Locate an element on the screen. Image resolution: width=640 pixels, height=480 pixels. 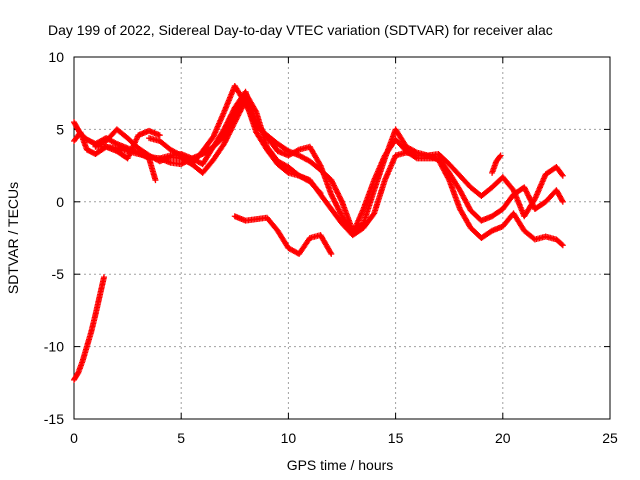
y-tick-labels: -15 -10 -5 0 5 10 is located at coordinates (54, 238).